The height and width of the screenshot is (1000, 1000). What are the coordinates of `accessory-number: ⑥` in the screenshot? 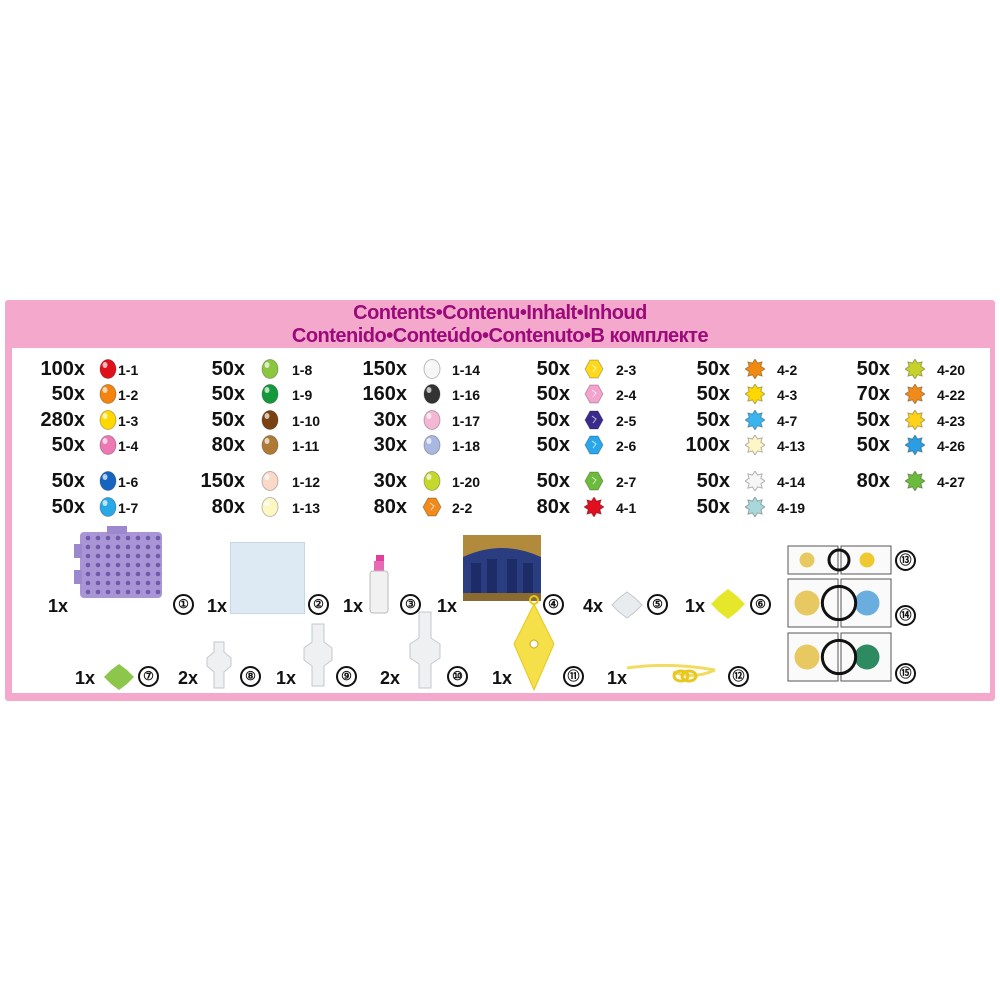 It's located at (760, 604).